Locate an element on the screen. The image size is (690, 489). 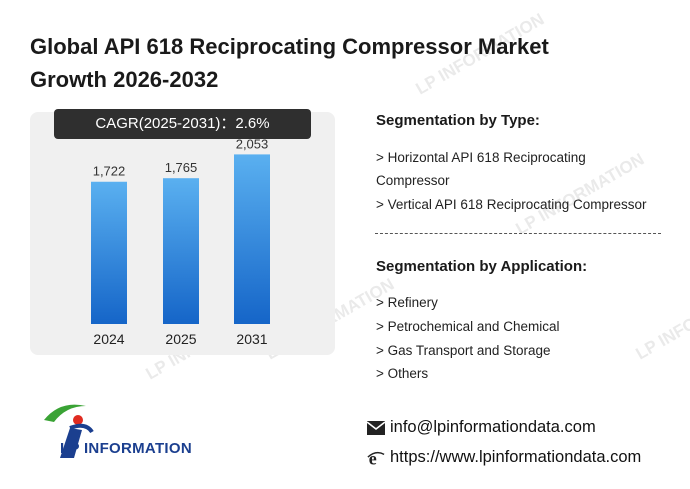
bar-2024 is located at coordinates (109, 252).